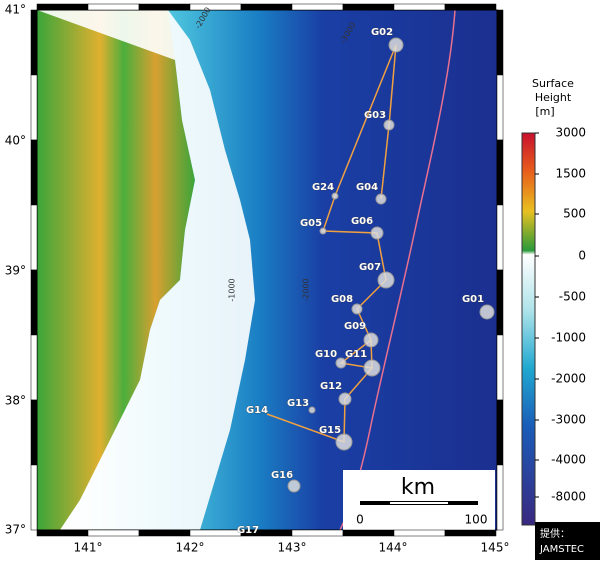 This screenshot has width=600, height=564. Describe the element at coordinates (544, 111) in the screenshot. I see `colorbar-title: [m]` at that location.